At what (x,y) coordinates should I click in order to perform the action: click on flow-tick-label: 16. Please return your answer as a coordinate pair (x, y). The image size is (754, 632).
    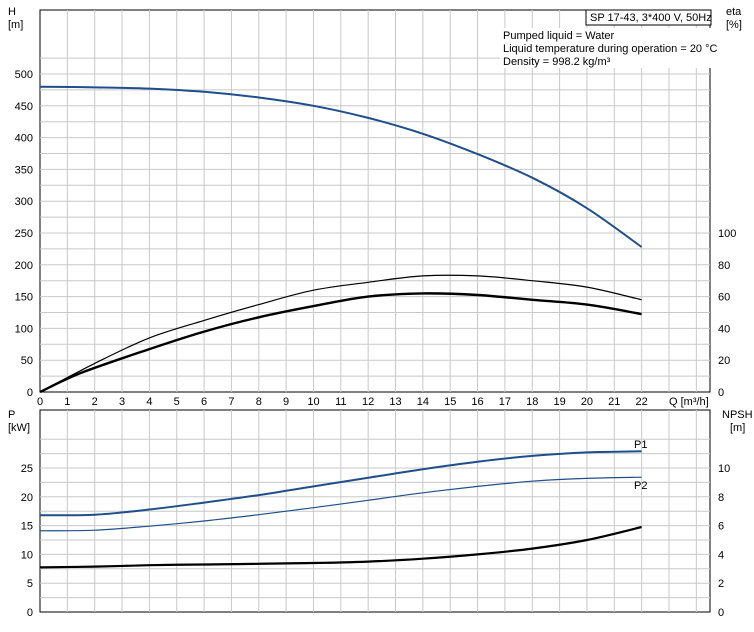
    Looking at the image, I should click on (477, 402).